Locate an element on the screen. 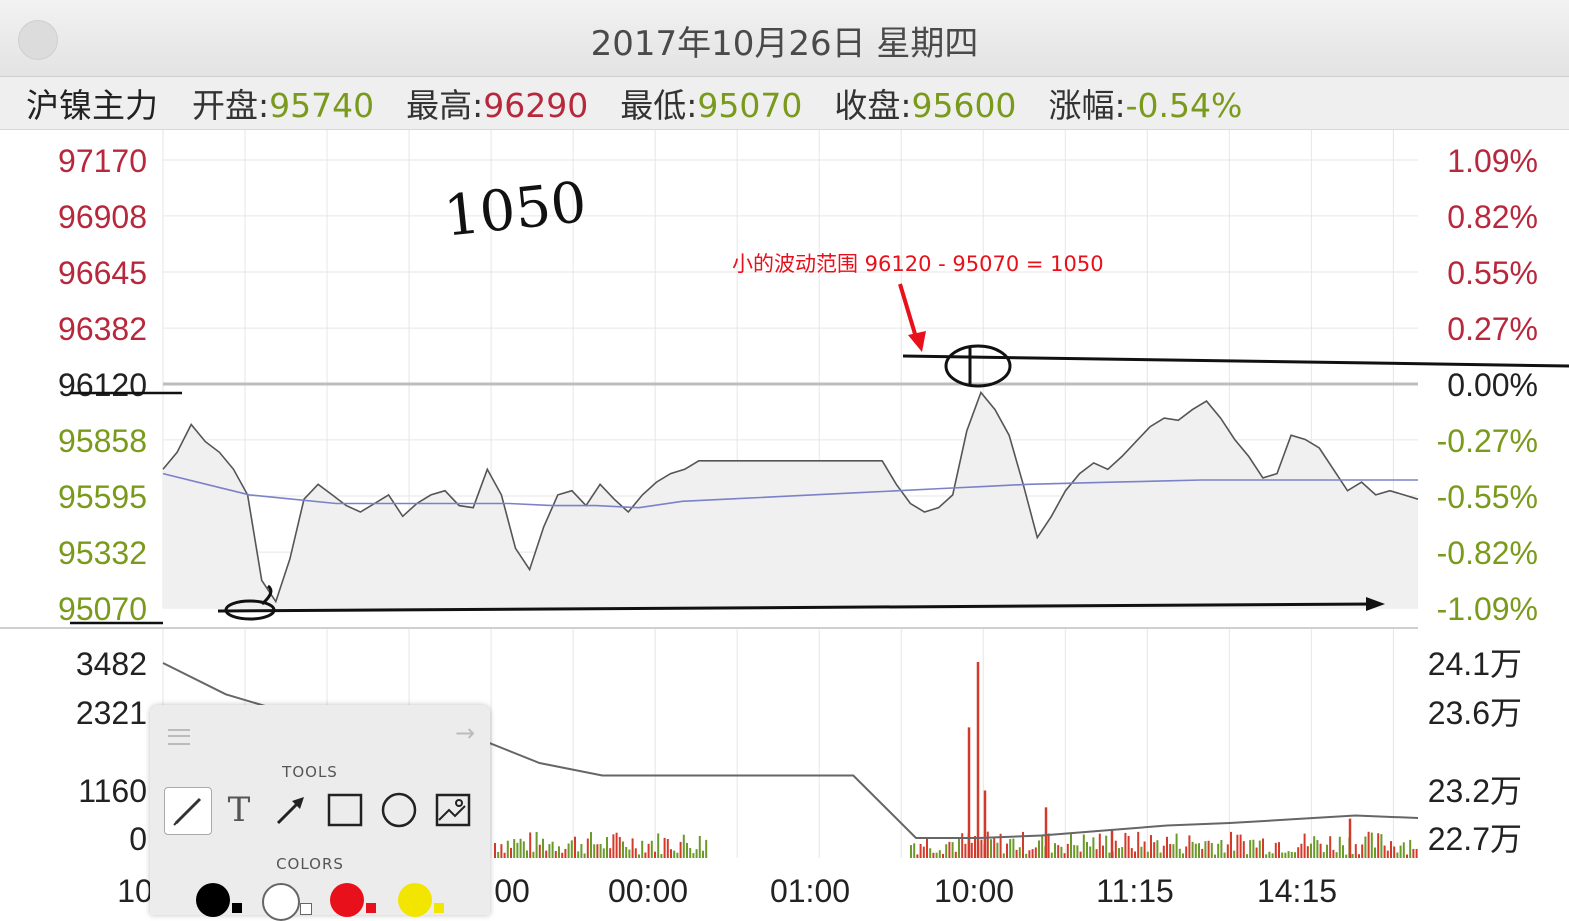  pen-tool-button is located at coordinates (188, 811).